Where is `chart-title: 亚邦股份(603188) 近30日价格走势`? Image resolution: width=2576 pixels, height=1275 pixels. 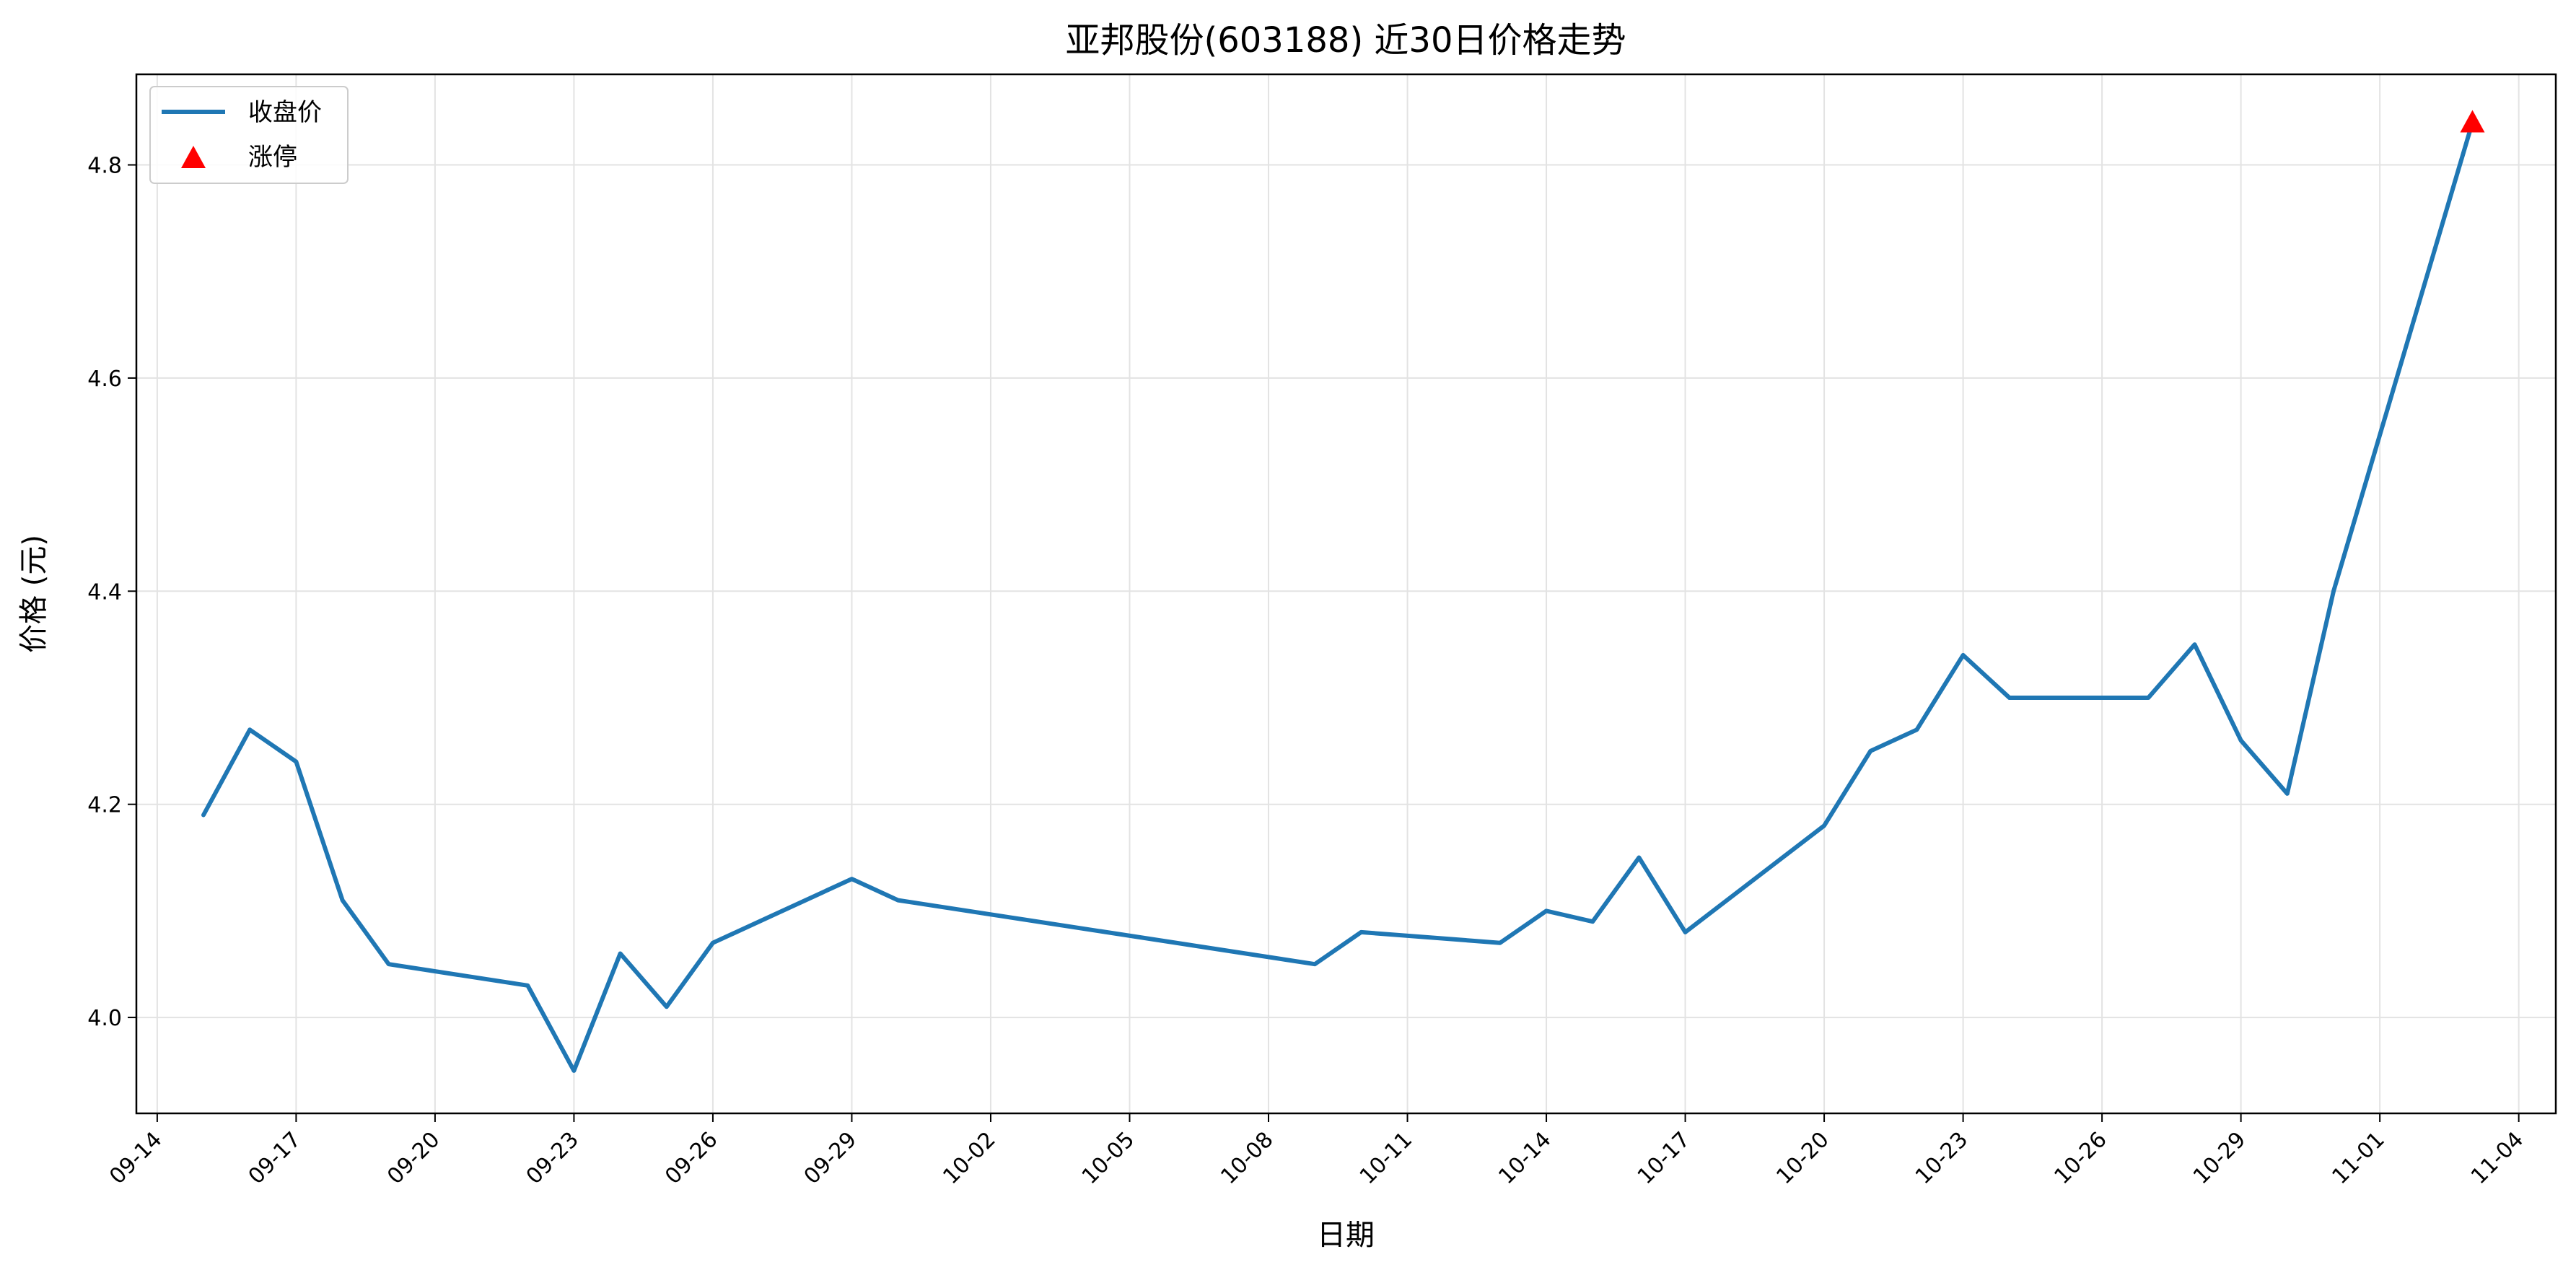 chart-title: 亚邦股份(603188) 近30日价格走势 is located at coordinates (1345, 41).